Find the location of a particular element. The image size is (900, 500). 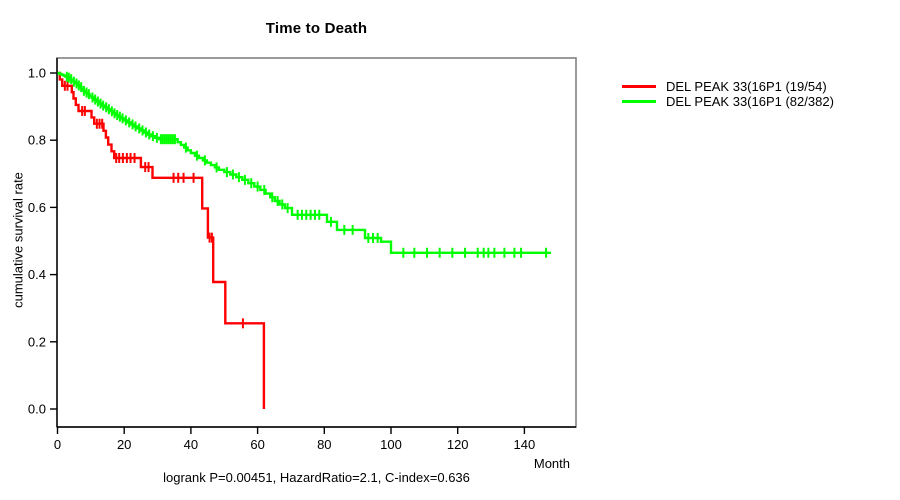

x-tick-label: 40 is located at coordinates (191, 444).